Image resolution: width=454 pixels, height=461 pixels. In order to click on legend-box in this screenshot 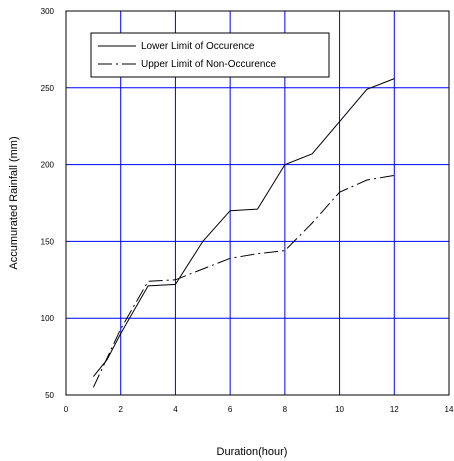, I will do `click(210, 55)`.